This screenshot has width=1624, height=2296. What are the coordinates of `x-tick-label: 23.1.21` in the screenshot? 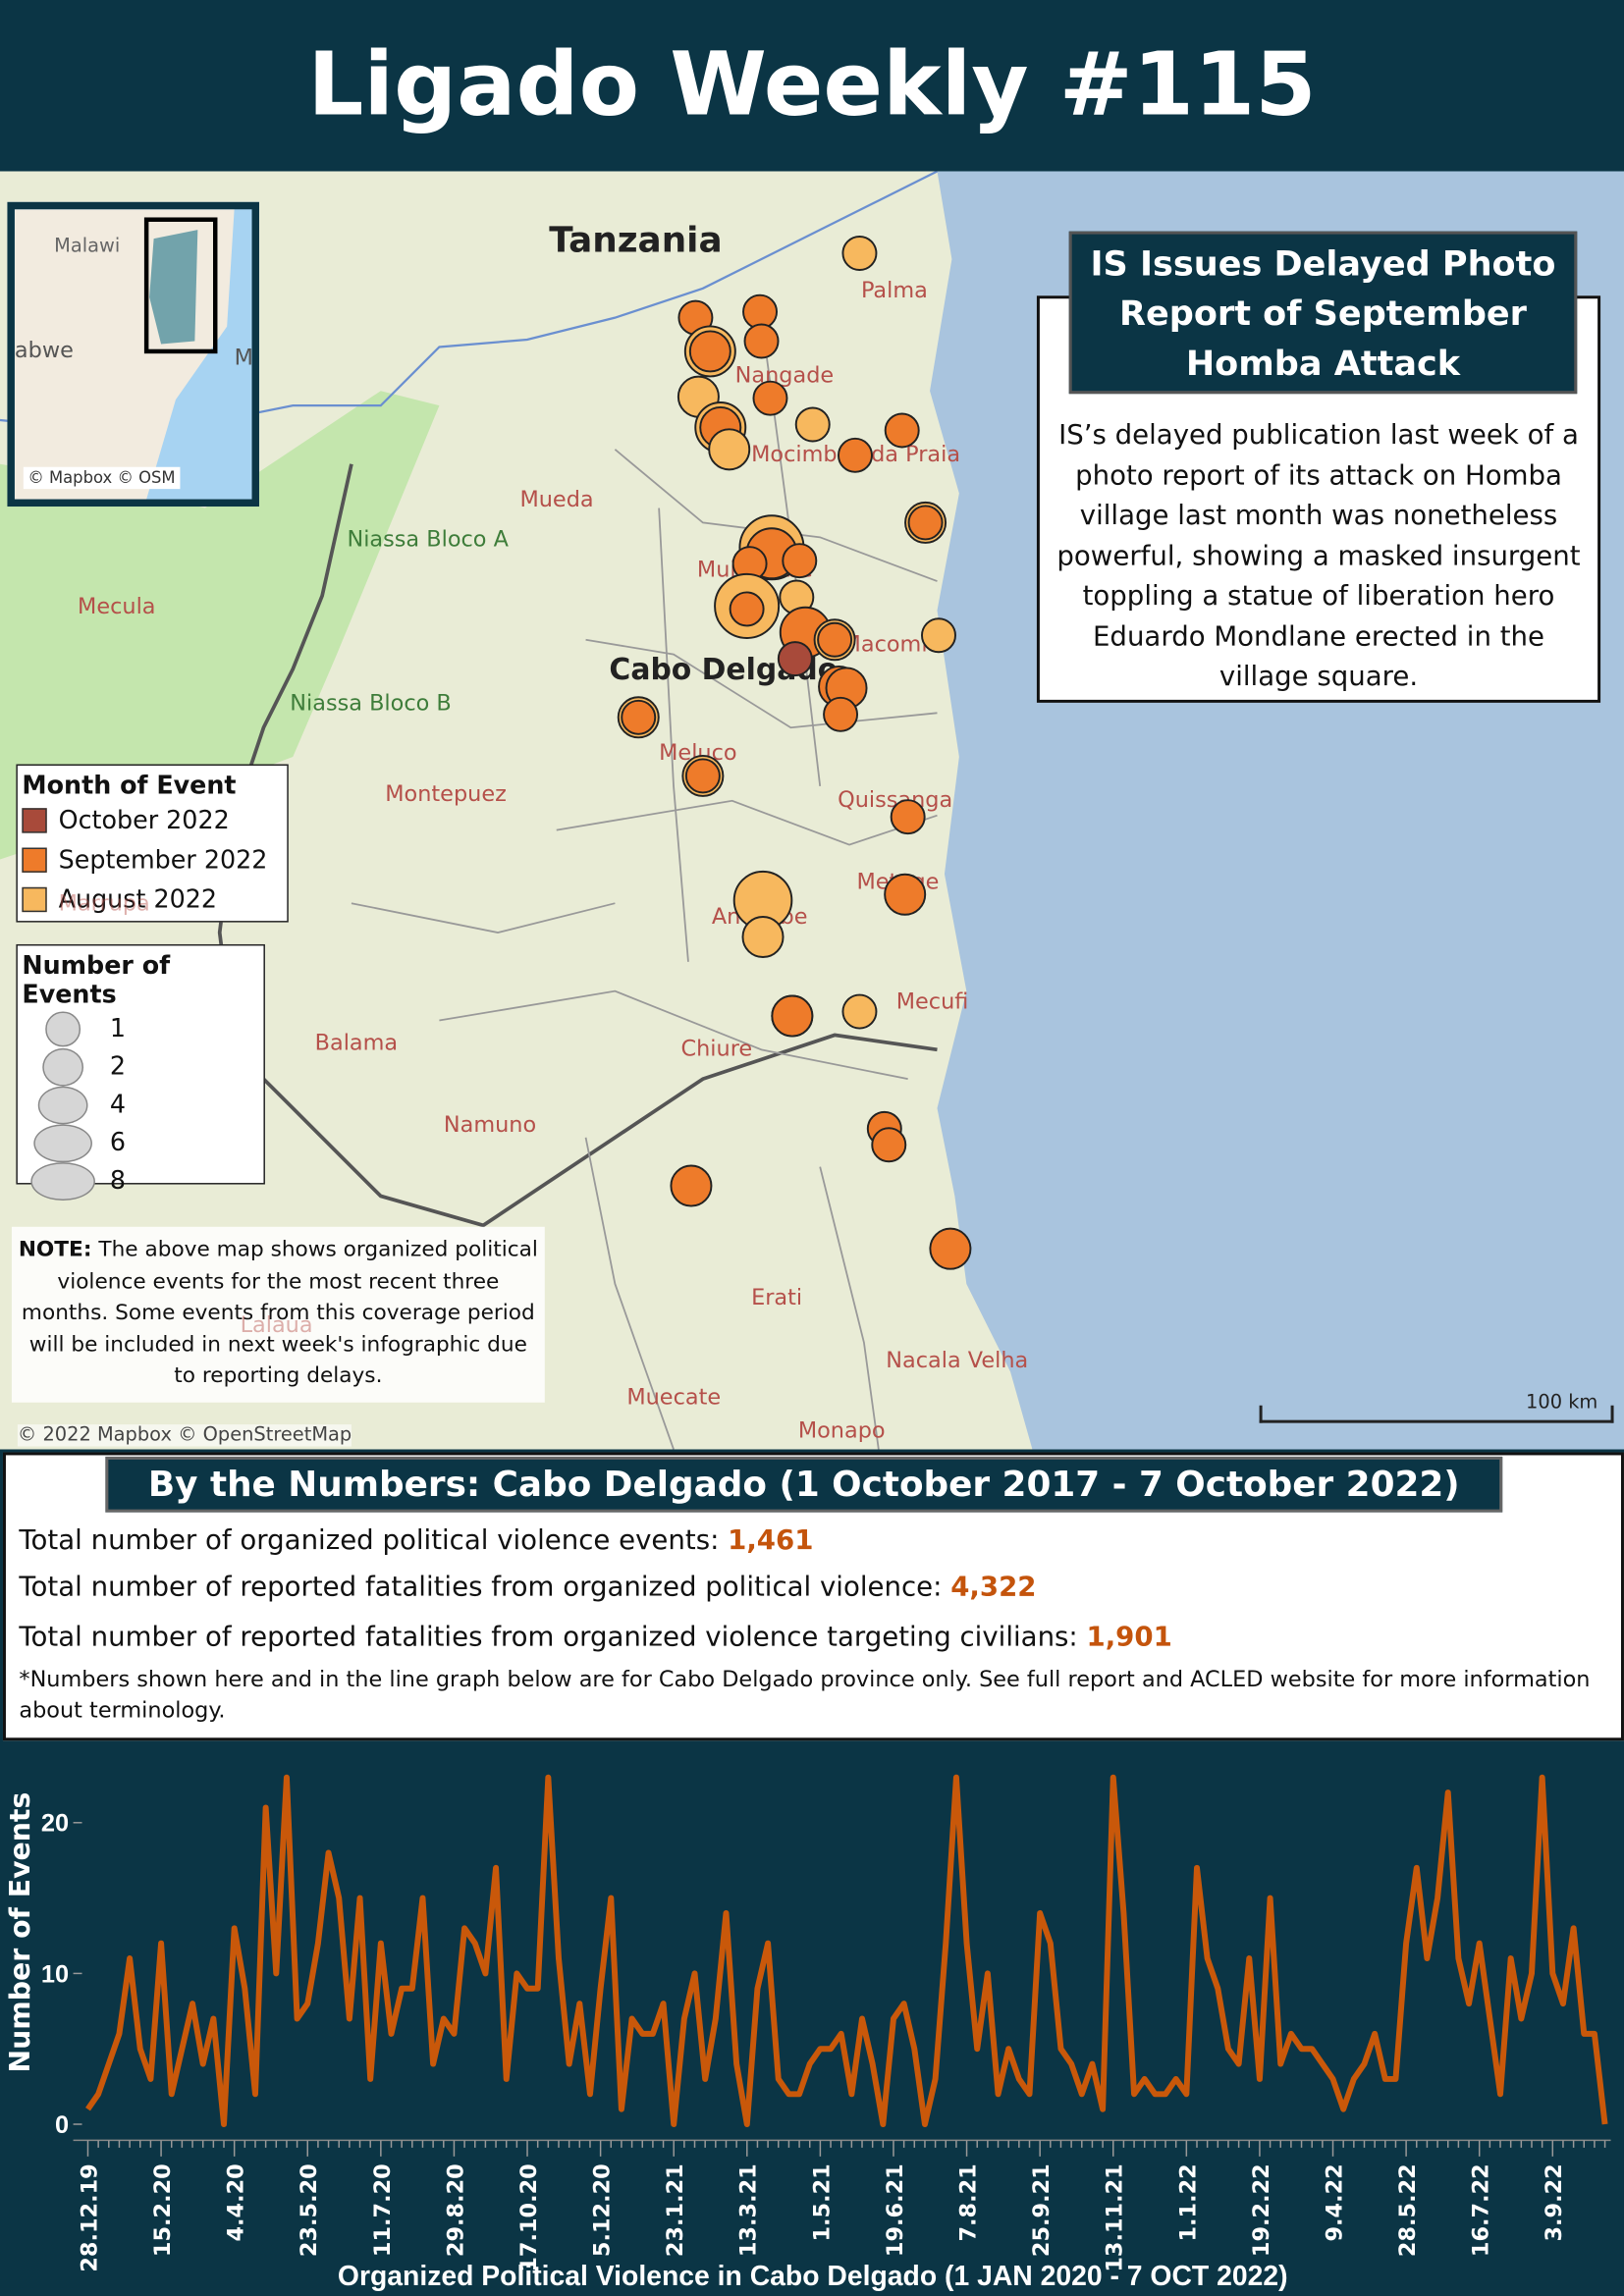 It's located at (675, 2210).